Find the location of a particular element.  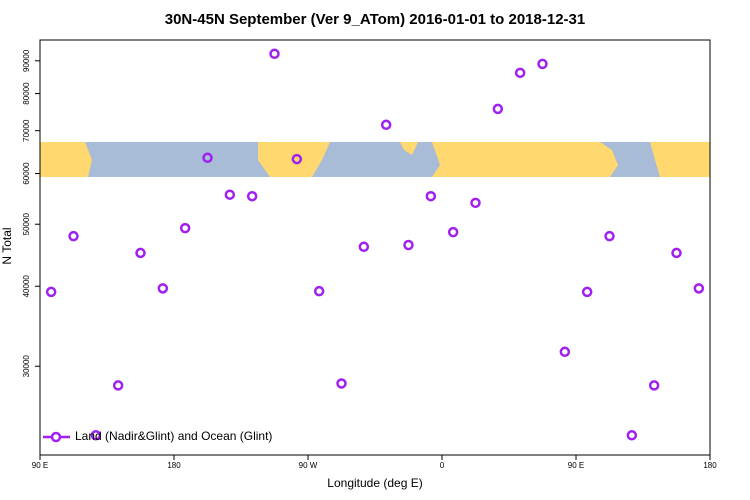

y-tick-label: 30000 is located at coordinates (26, 366).